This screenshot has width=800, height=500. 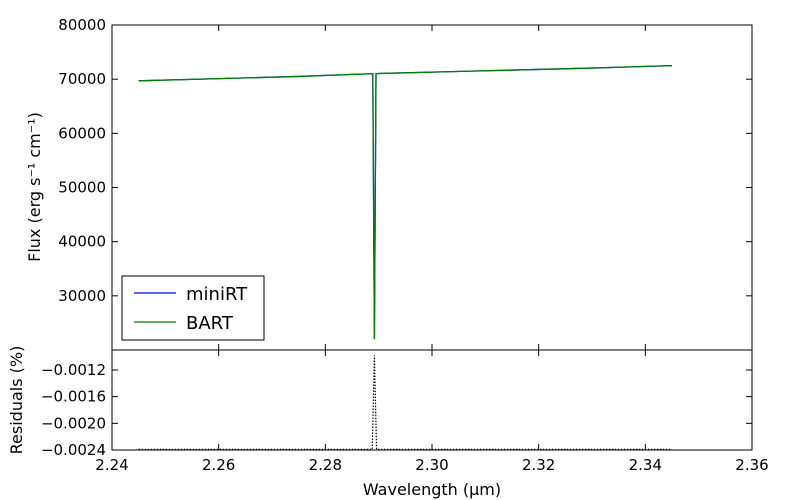 What do you see at coordinates (751, 465) in the screenshot?
I see `residuals-xtick-label: 2.36` at bounding box center [751, 465].